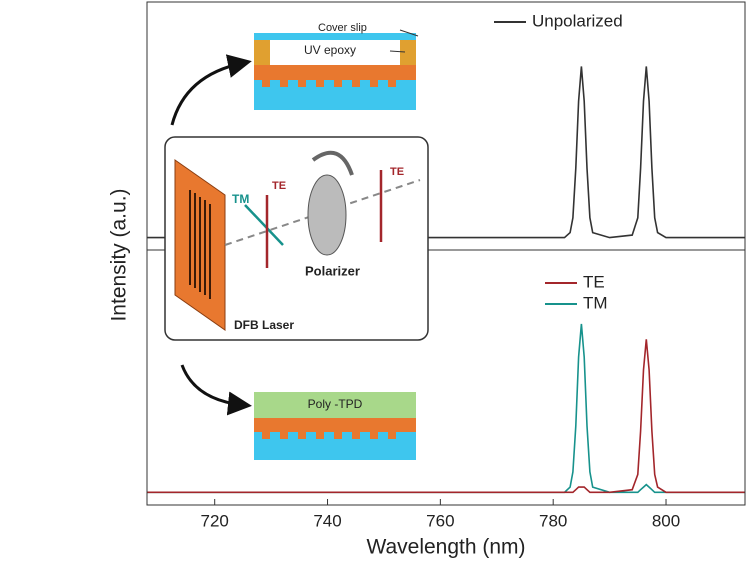 The width and height of the screenshot is (750, 563). I want to click on cover-label: Cover slip, so click(342, 28).